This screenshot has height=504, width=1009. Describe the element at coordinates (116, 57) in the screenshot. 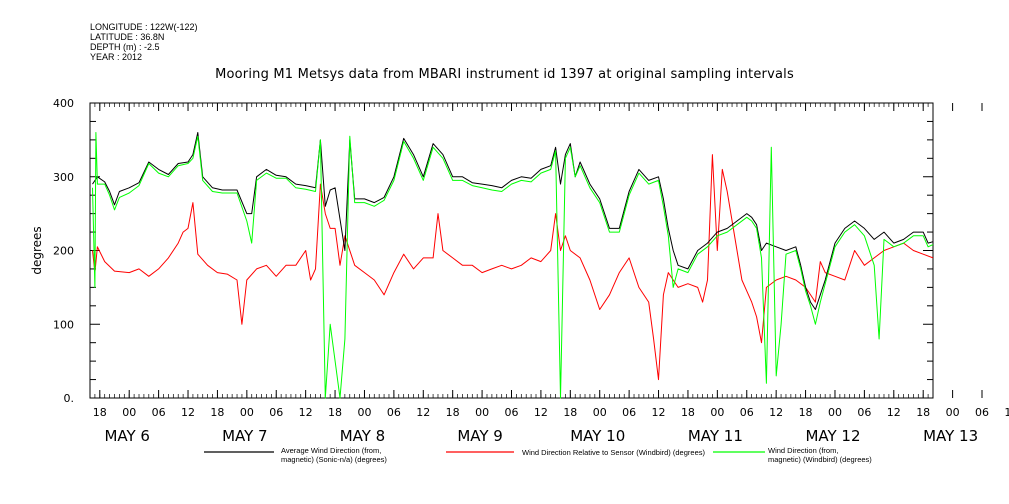

I see `year-text: YEAR : 2012` at that location.